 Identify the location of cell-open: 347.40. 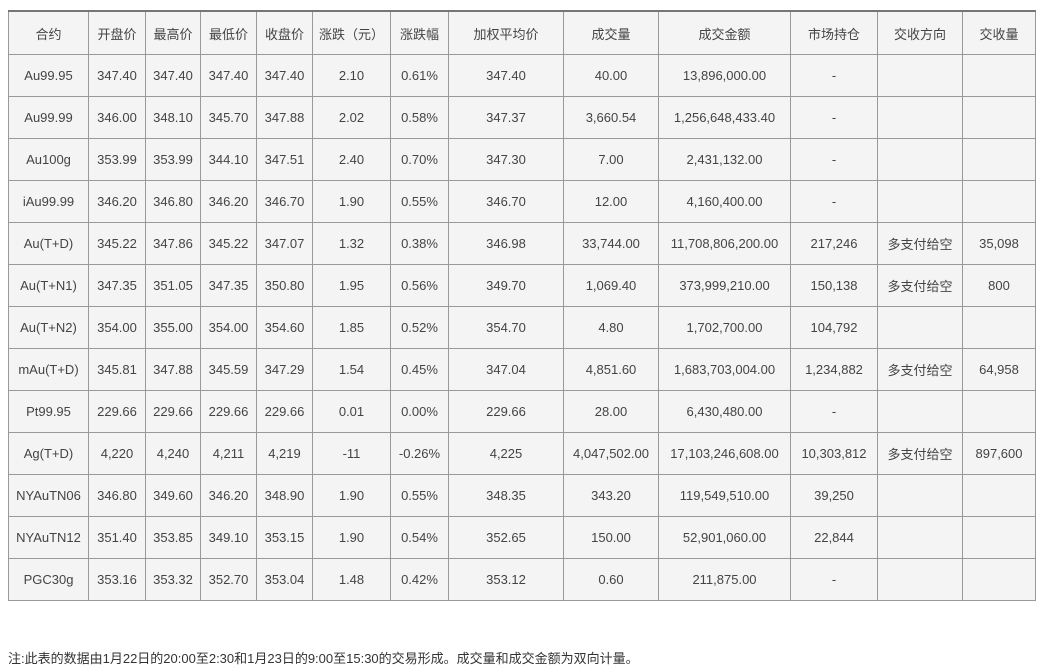
(117, 75).